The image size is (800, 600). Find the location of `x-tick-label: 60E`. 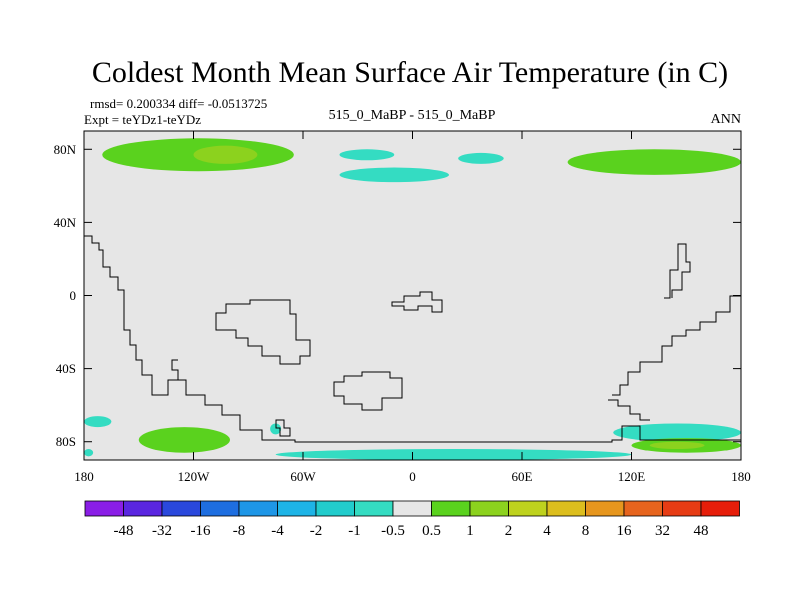

x-tick-label: 60E is located at coordinates (522, 476).